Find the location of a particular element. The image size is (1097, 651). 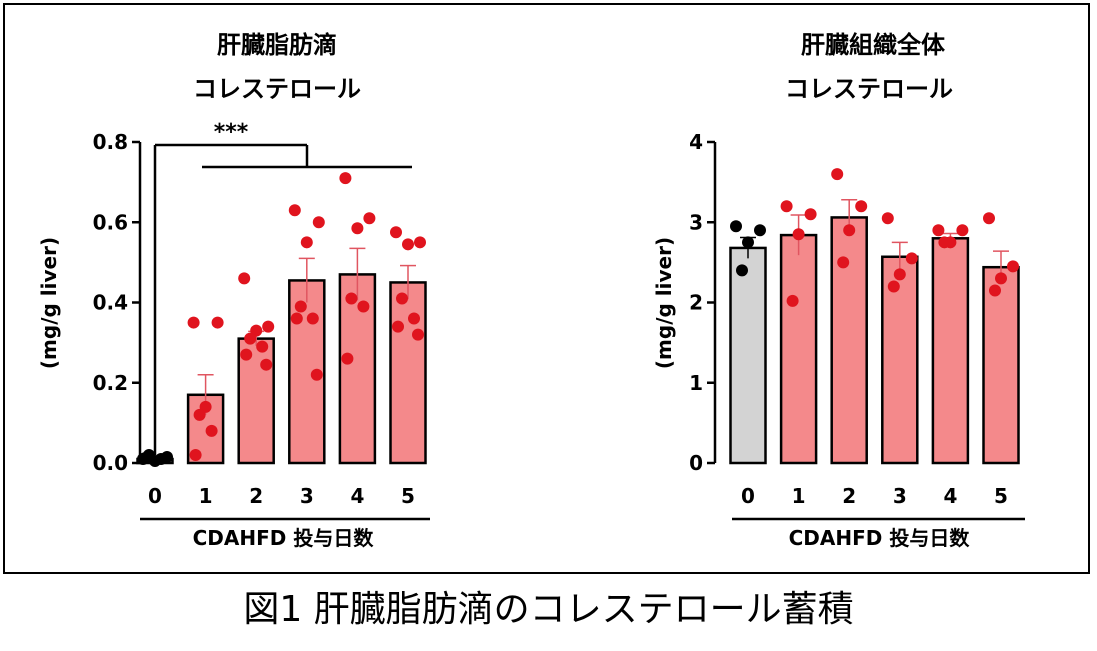

panel1-y-tick-label: 0.4 is located at coordinates (110, 303).